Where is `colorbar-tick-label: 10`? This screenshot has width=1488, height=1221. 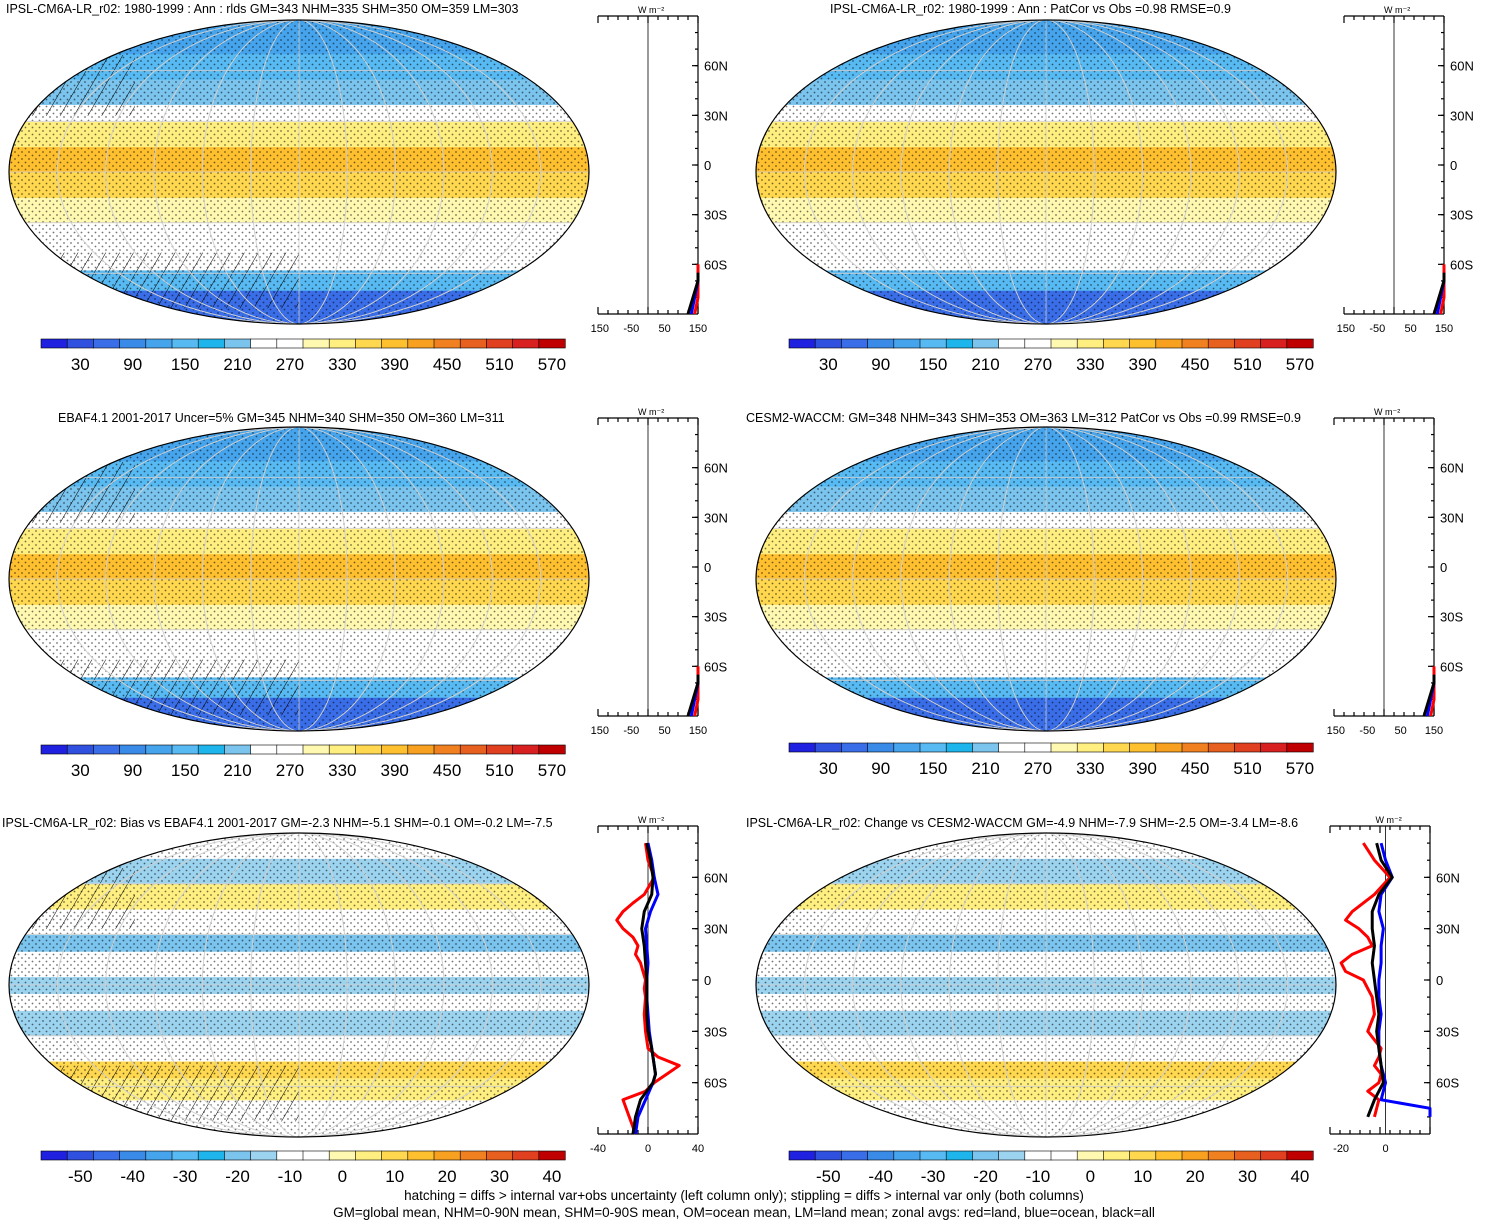 colorbar-tick-label: 10 is located at coordinates (394, 1176).